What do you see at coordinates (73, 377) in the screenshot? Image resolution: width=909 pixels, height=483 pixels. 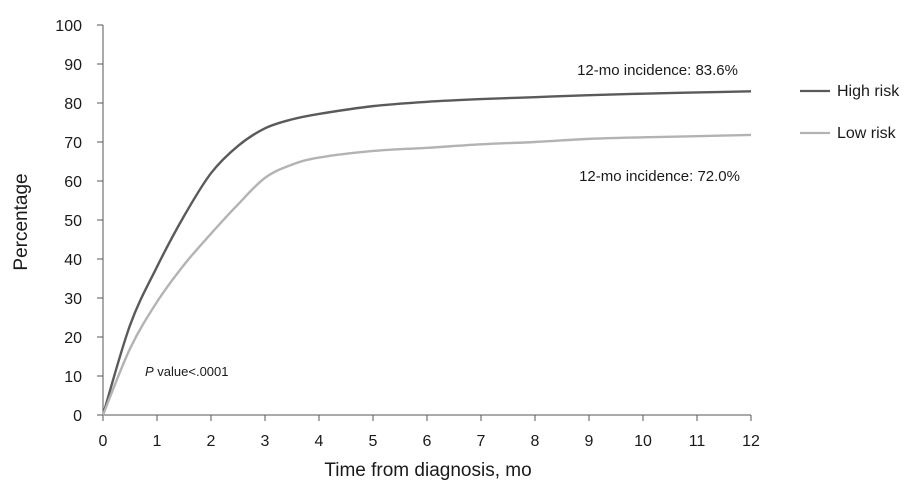 I see `y-tick-label: 10` at bounding box center [73, 377].